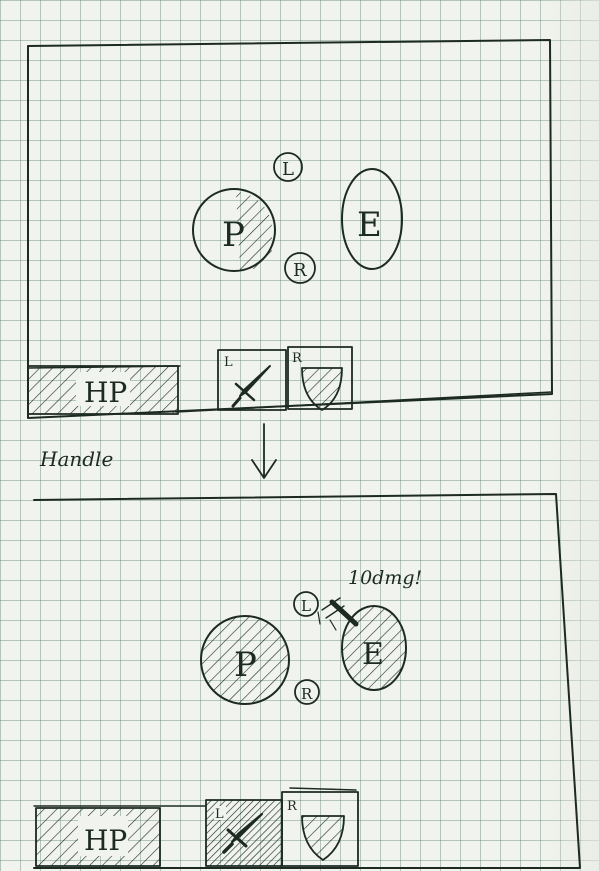  I want to click on down-arrow-icon, so click(264, 451).